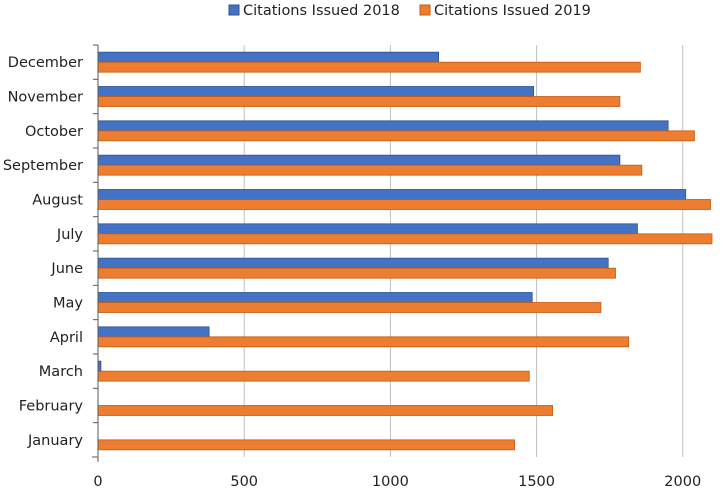  What do you see at coordinates (54, 132) in the screenshot?
I see `category-label-october: October` at bounding box center [54, 132].